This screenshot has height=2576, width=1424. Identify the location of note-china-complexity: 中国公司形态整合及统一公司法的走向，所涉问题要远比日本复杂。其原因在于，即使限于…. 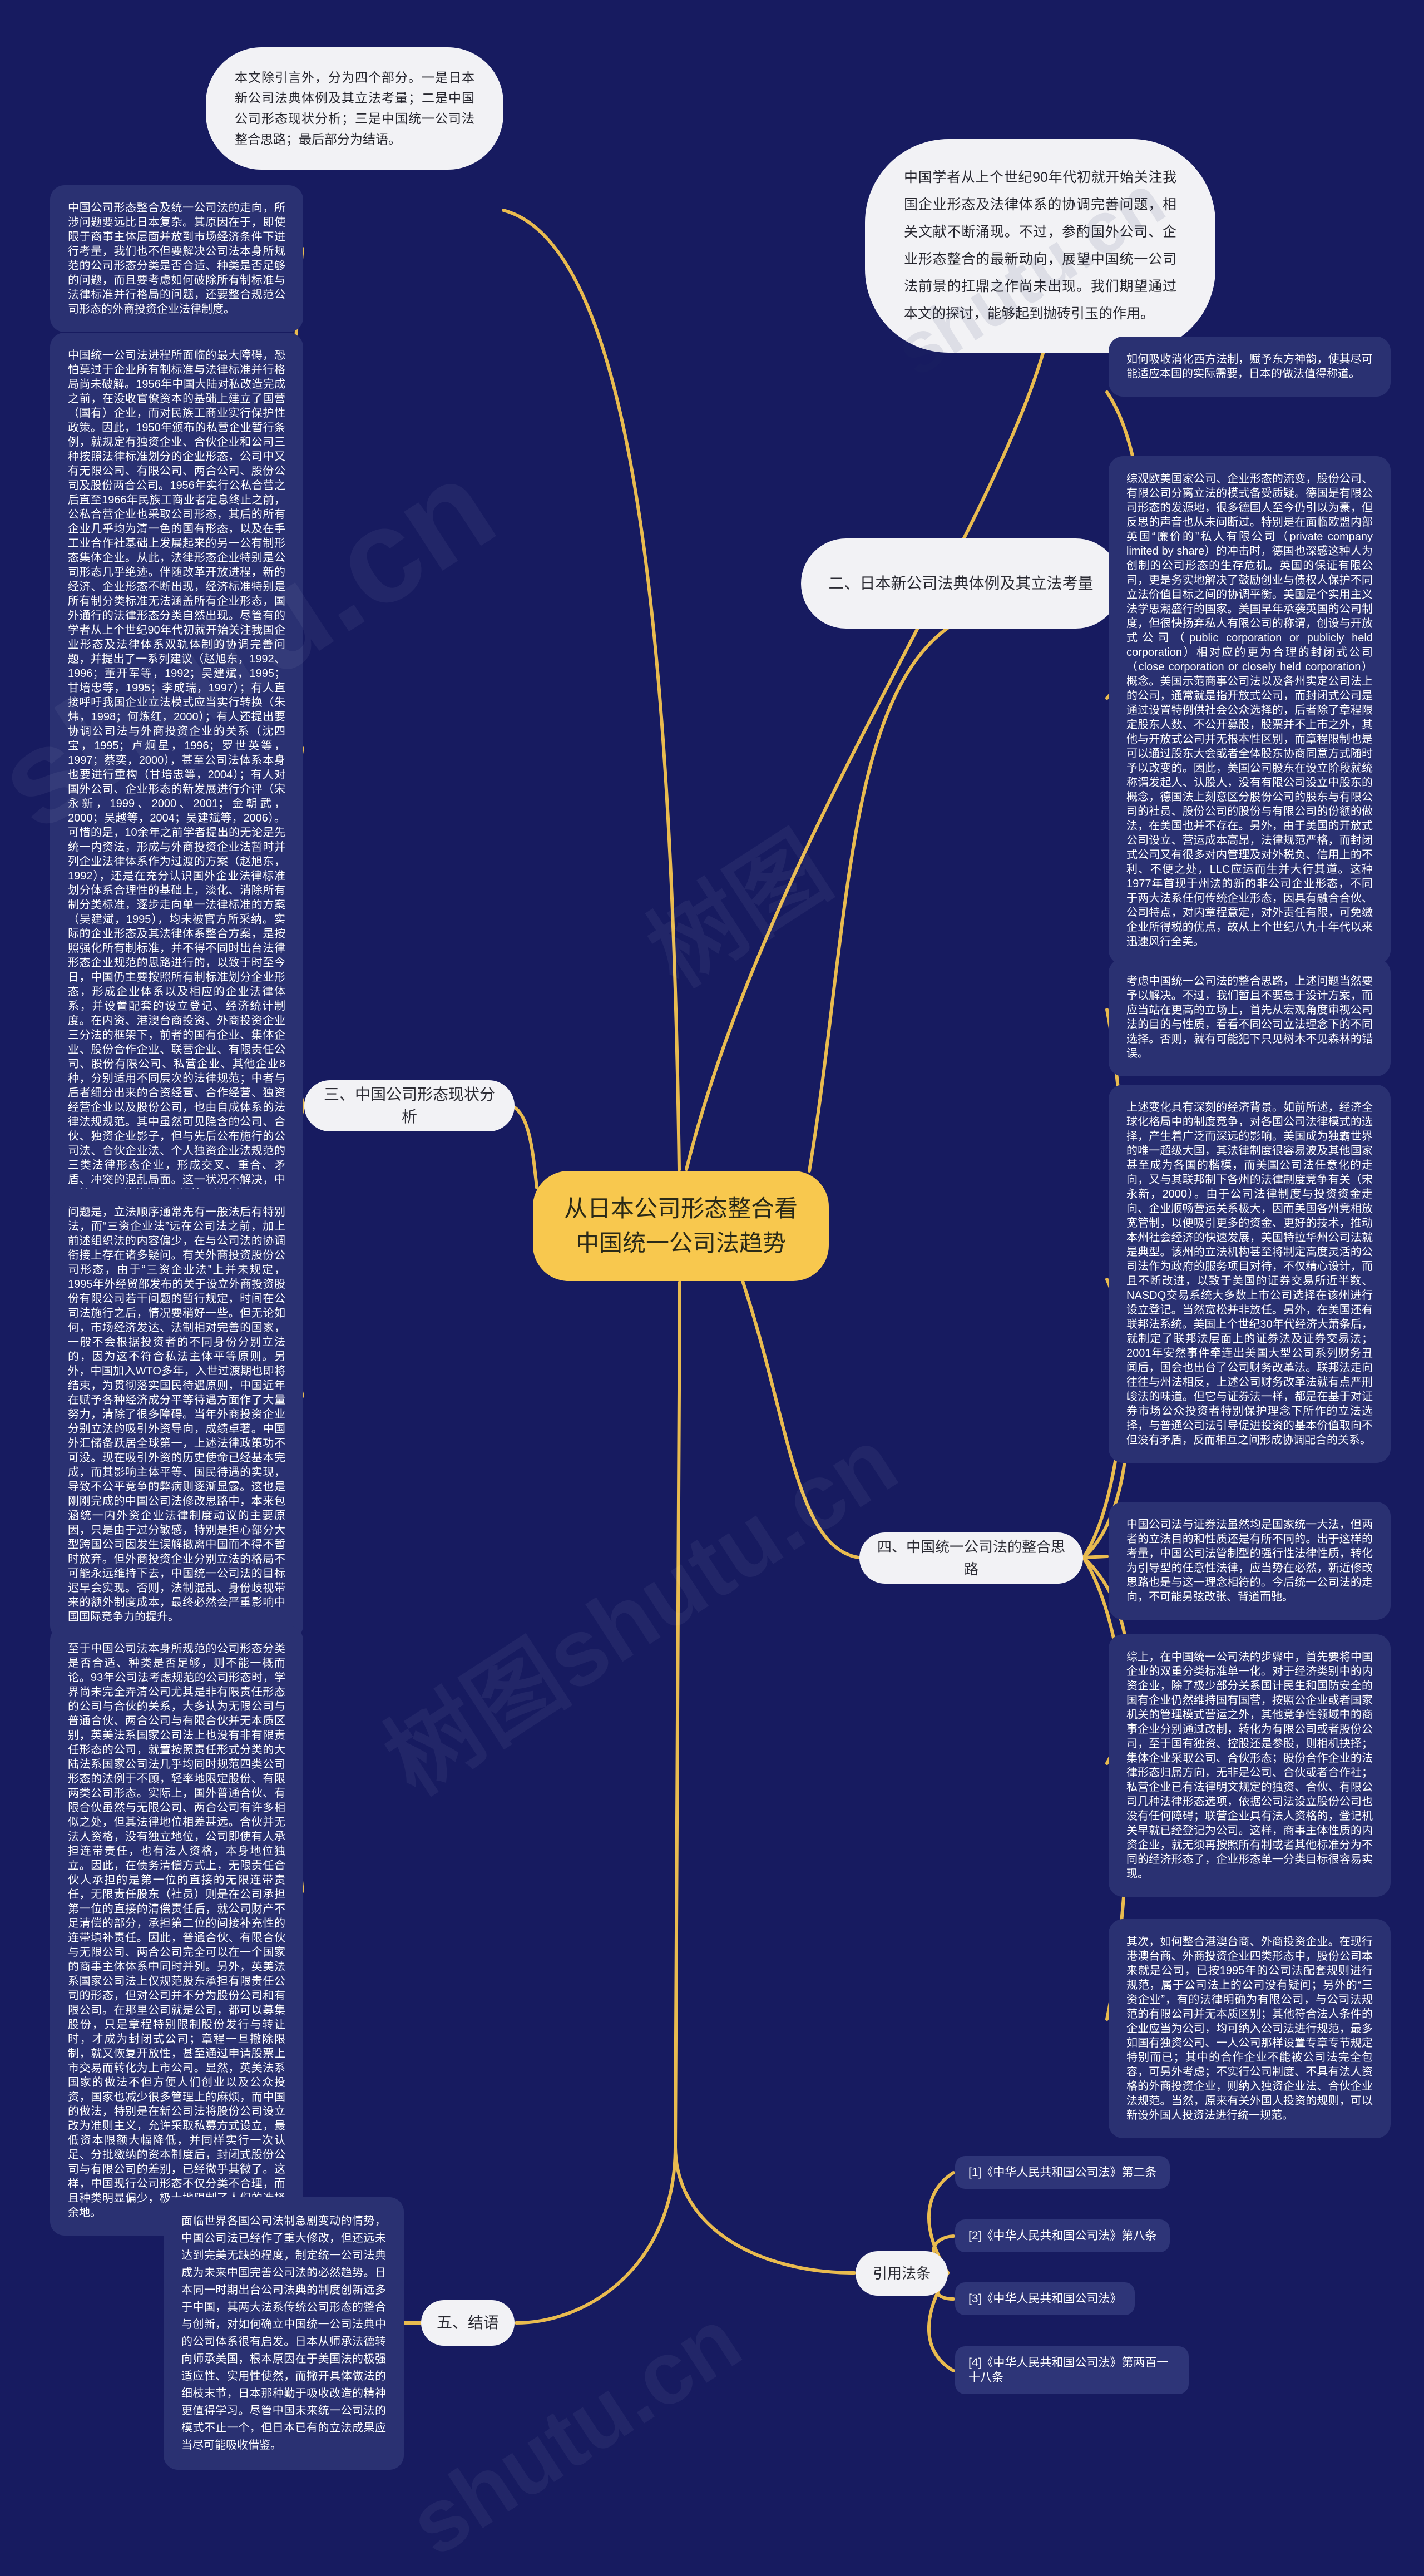
(176, 258).